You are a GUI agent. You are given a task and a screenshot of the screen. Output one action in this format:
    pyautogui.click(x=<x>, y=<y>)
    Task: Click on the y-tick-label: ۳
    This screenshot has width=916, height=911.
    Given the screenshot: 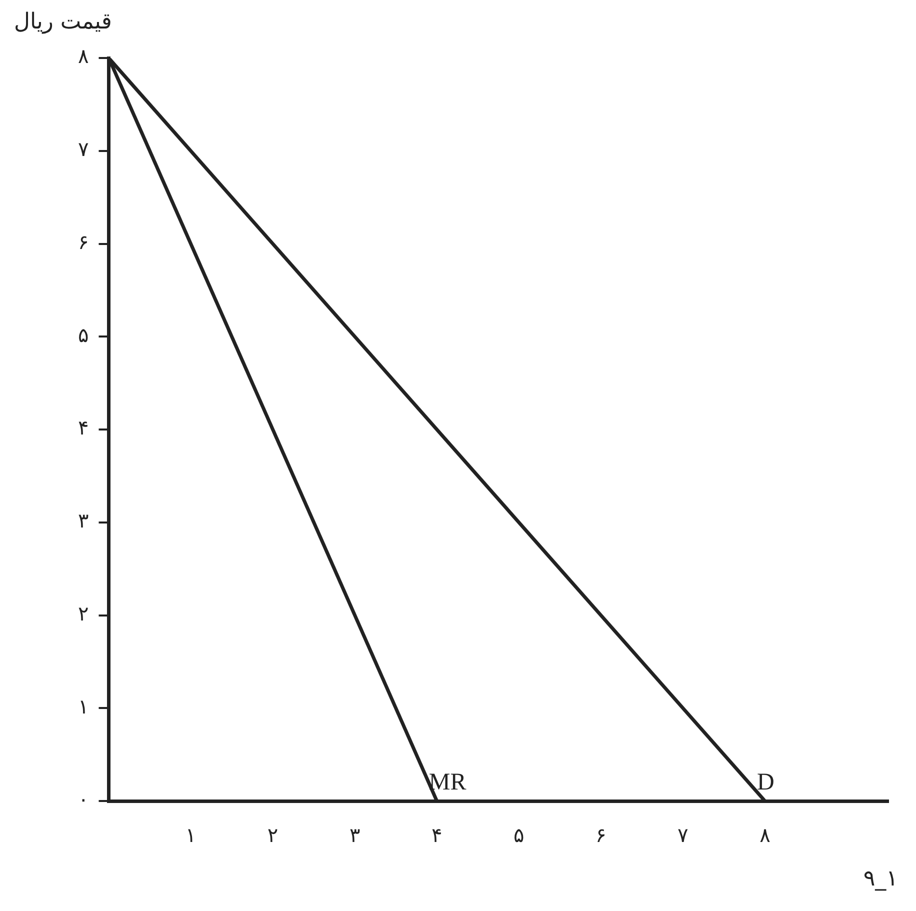 What is the action you would take?
    pyautogui.click(x=83, y=520)
    